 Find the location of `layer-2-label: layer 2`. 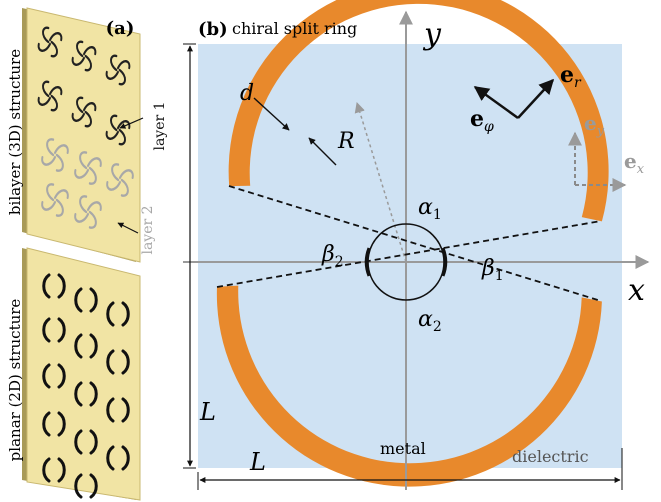

layer-2-label: layer 2 is located at coordinates (148, 229).